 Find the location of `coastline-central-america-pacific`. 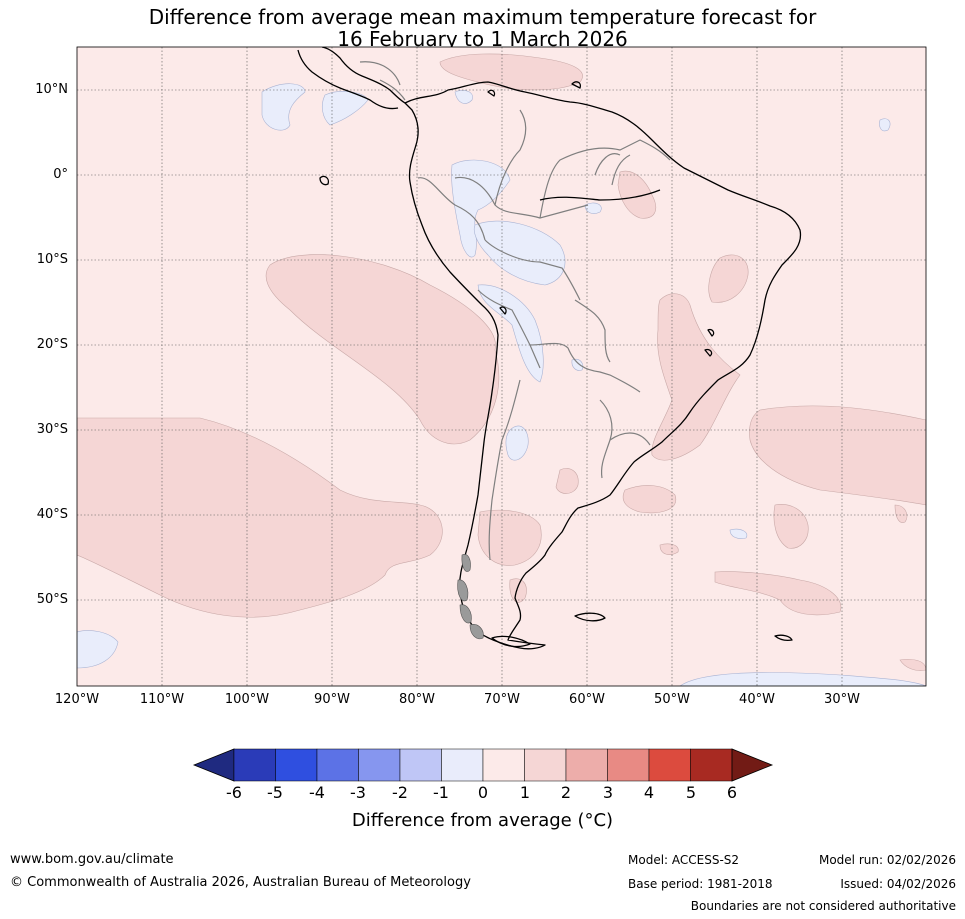

coastline-central-america-pacific is located at coordinates (348, 79).